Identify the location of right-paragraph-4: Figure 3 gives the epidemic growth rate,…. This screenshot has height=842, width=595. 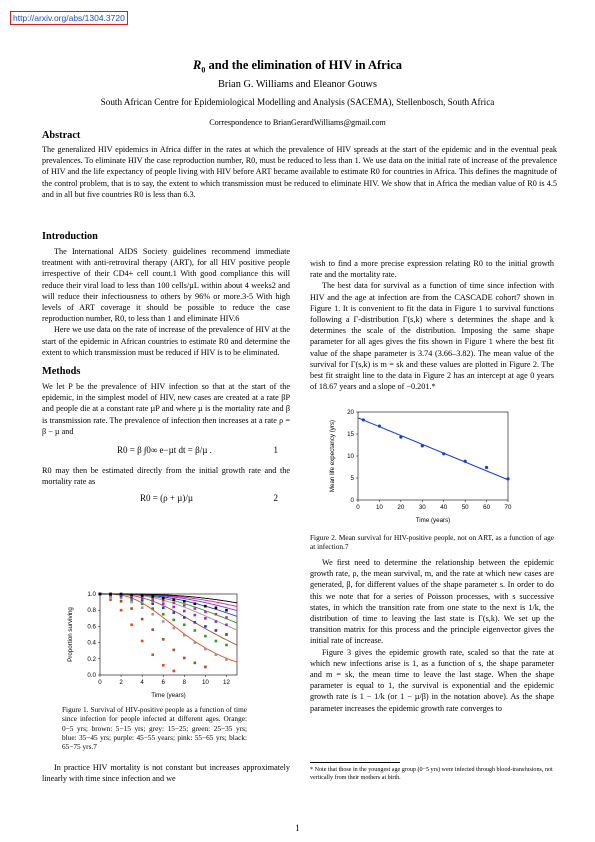
(432, 680).